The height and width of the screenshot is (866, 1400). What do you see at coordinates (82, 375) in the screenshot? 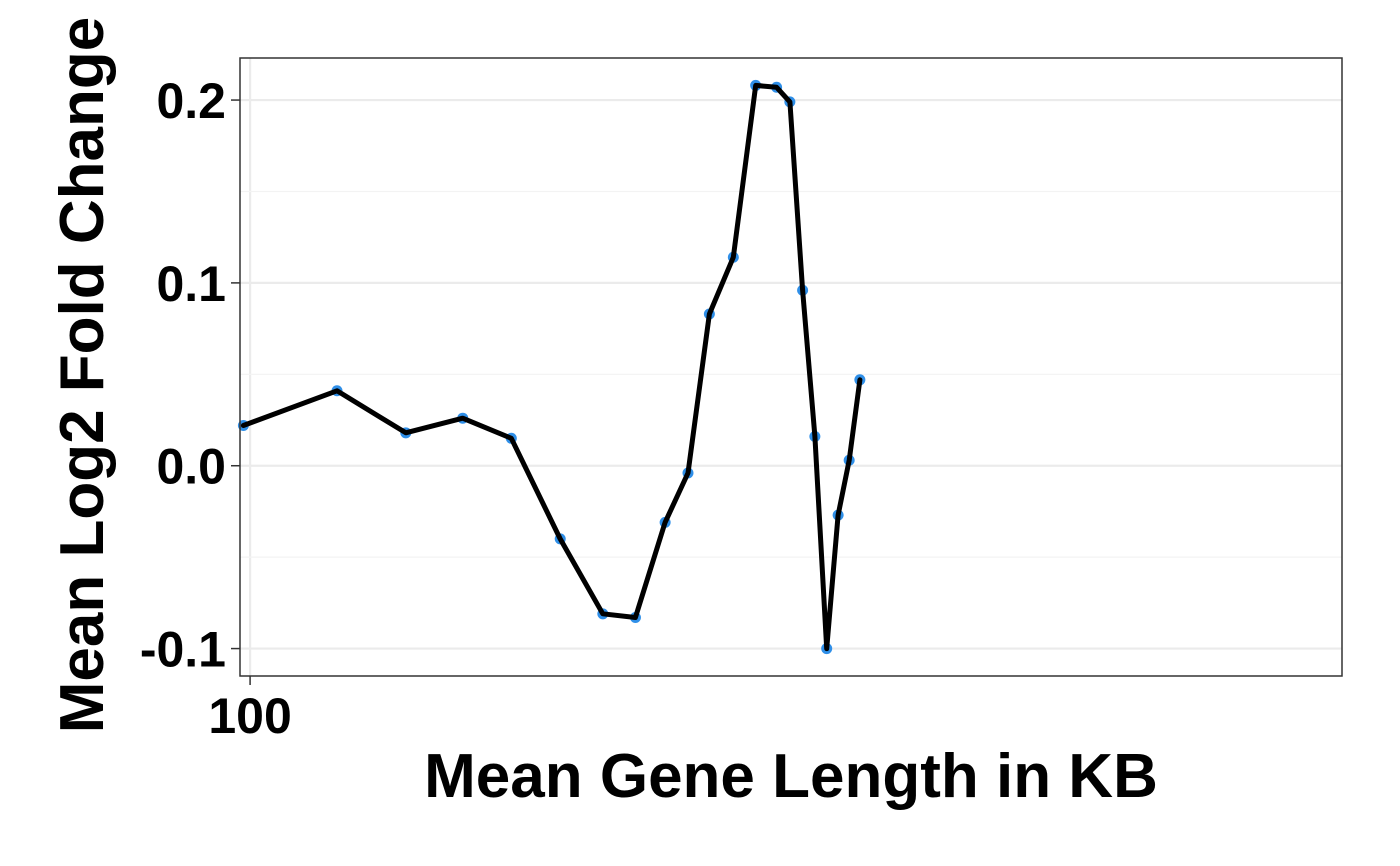
I see `y-axis-title: Mean Log2 Fold Change` at bounding box center [82, 375].